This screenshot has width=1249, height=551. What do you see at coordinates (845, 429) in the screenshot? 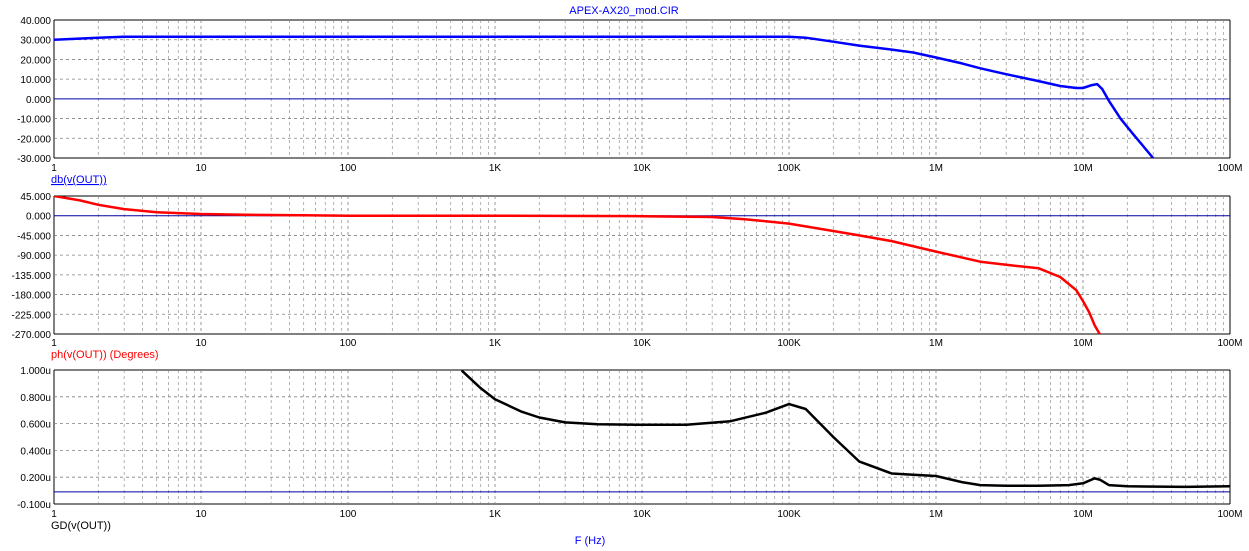
I see `group_delay-trace` at bounding box center [845, 429].